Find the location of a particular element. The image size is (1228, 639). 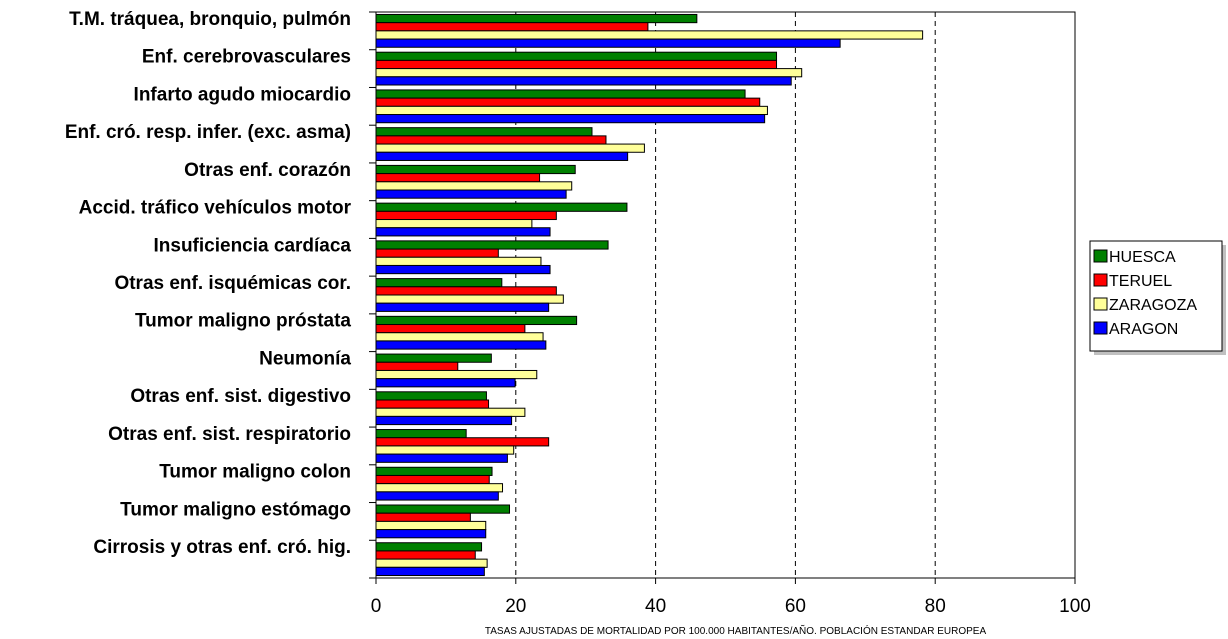

legend-label-aragon: ARAGON is located at coordinates (1143, 329).